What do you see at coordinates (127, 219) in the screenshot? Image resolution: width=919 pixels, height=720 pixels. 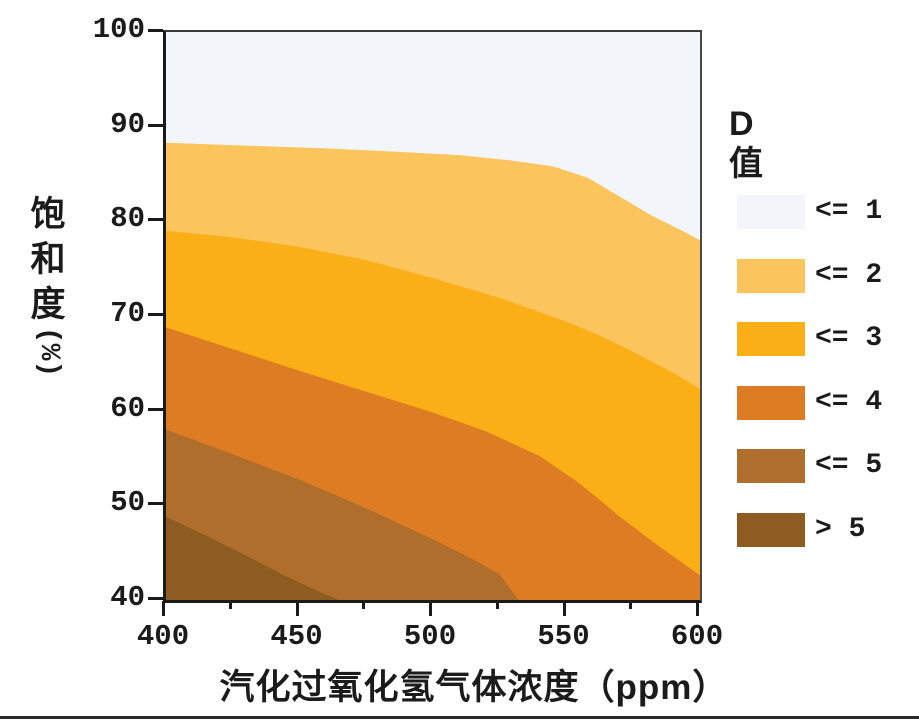 I see `y-axis-tick-label: 80` at bounding box center [127, 219].